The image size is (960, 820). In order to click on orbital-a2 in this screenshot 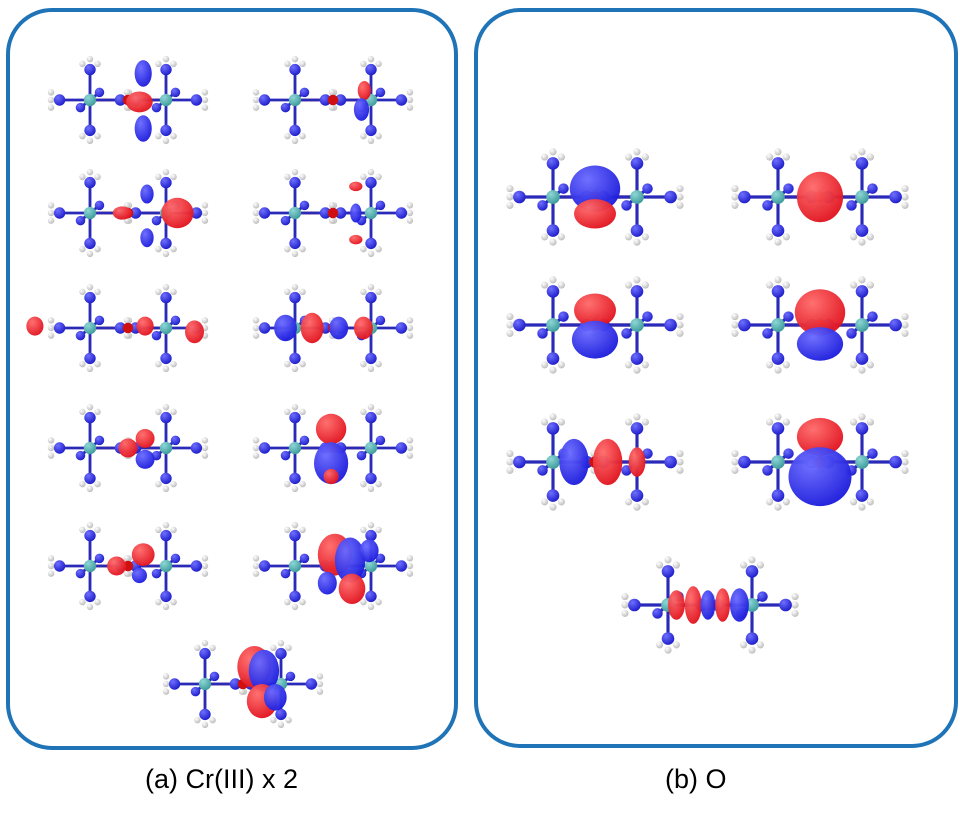, I will do `click(333, 100)`.